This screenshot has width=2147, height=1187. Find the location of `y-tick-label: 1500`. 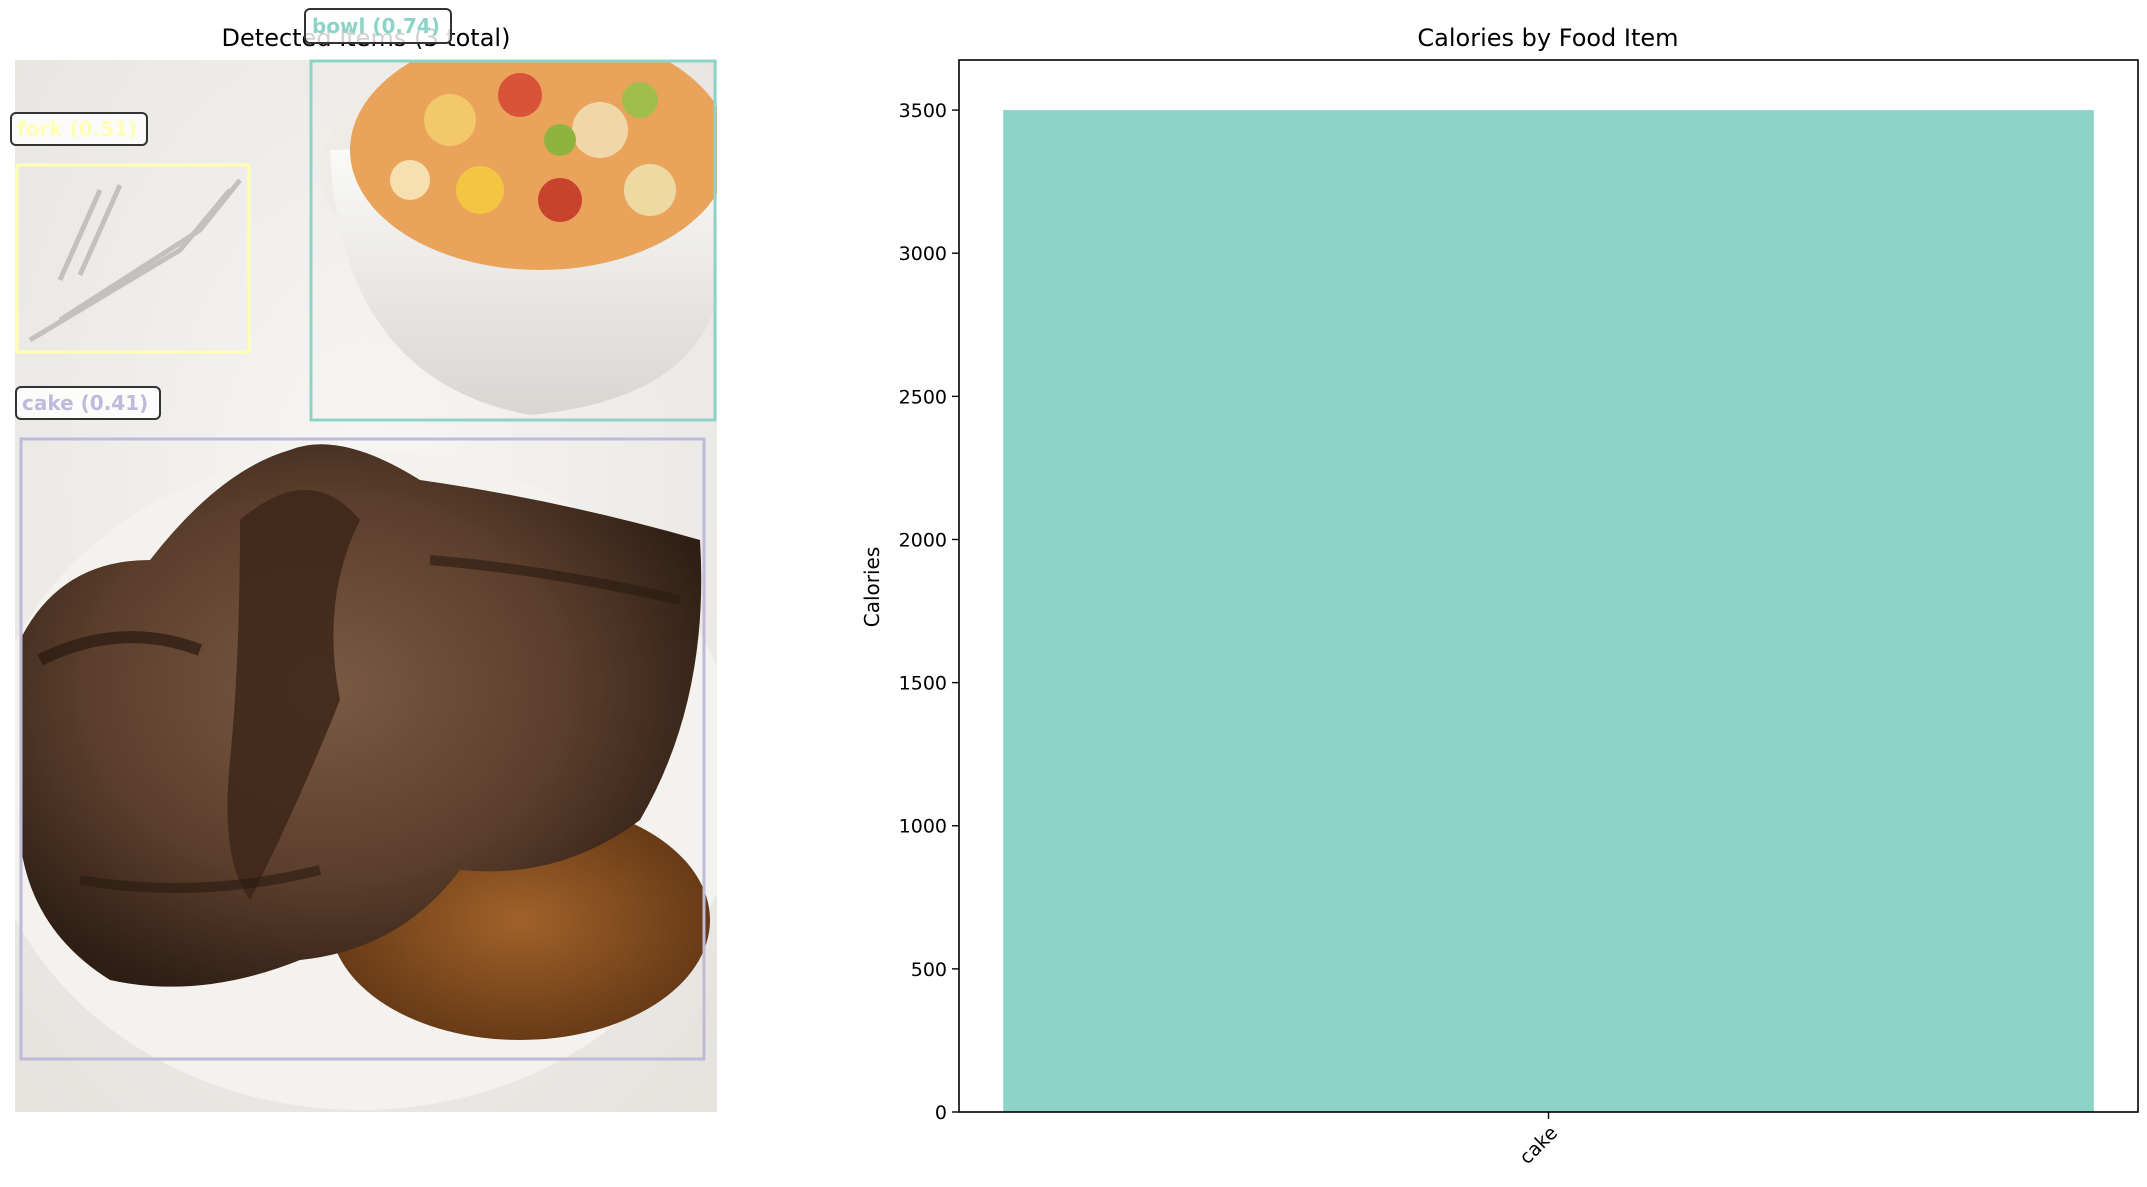

y-tick-label: 1500 is located at coordinates (923, 684).